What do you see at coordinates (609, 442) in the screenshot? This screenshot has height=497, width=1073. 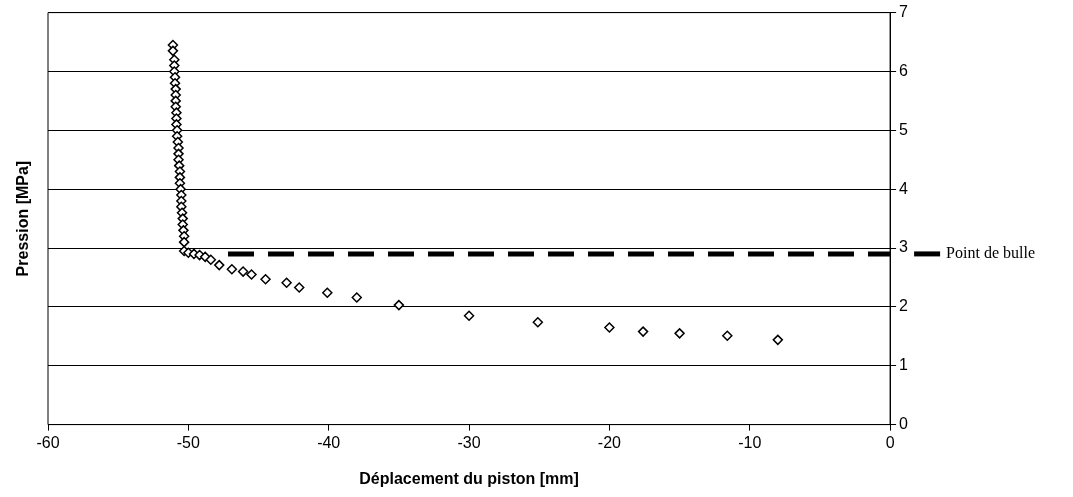 I see `x-tick-label: -20` at bounding box center [609, 442].